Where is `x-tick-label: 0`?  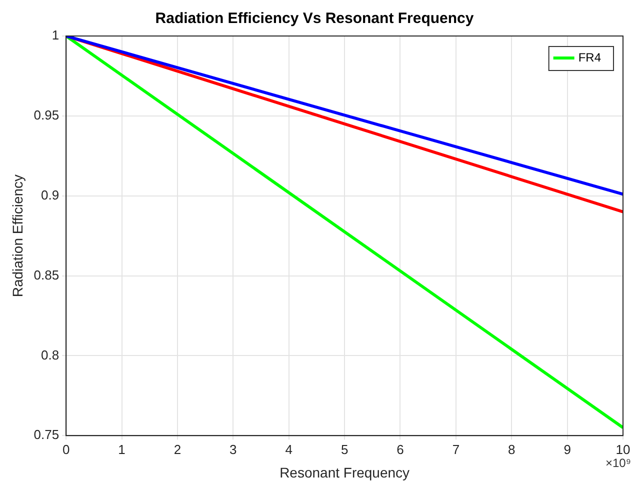 x-tick-label: 0 is located at coordinates (66, 449).